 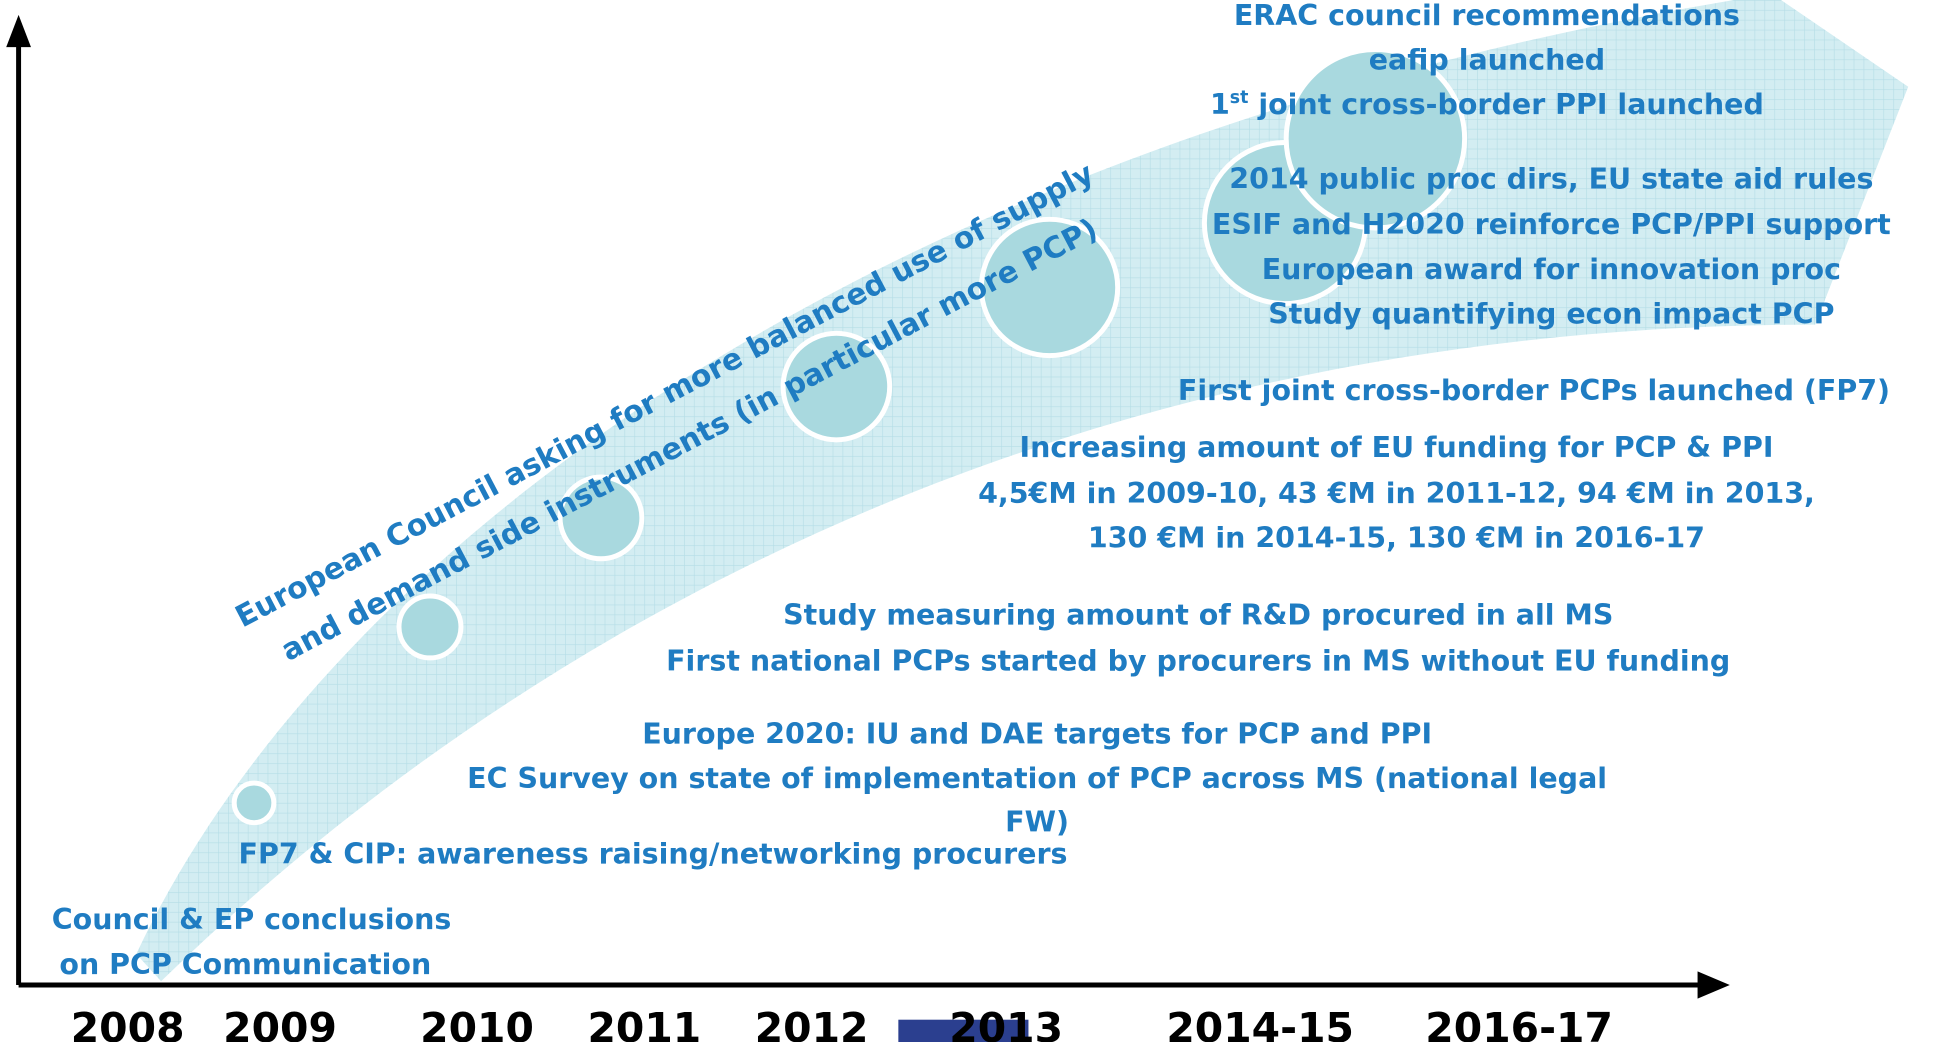 What do you see at coordinates (644, 1023) in the screenshot?
I see `year: 2011` at bounding box center [644, 1023].